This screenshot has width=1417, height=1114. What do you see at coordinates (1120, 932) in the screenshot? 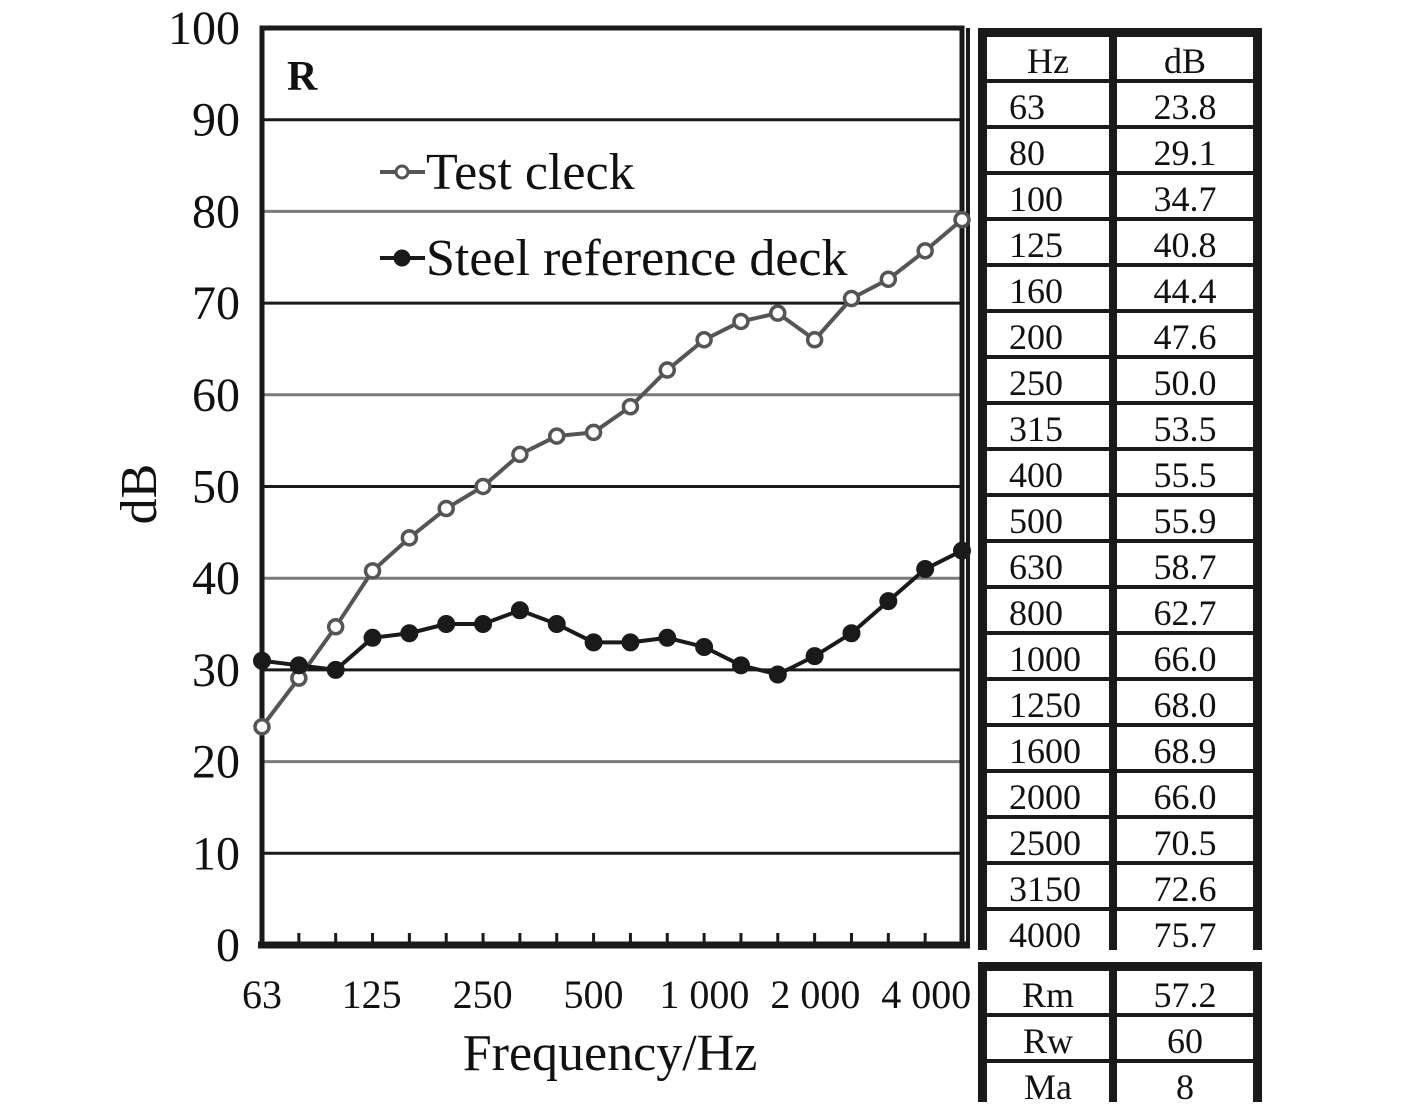
I see `table-row: 4000 75.7` at bounding box center [1120, 932].